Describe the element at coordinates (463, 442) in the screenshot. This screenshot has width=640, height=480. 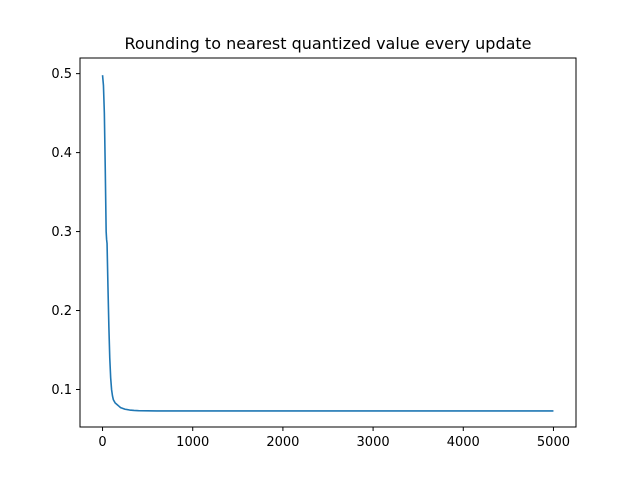
I see `x-tick-label: 4000` at that location.